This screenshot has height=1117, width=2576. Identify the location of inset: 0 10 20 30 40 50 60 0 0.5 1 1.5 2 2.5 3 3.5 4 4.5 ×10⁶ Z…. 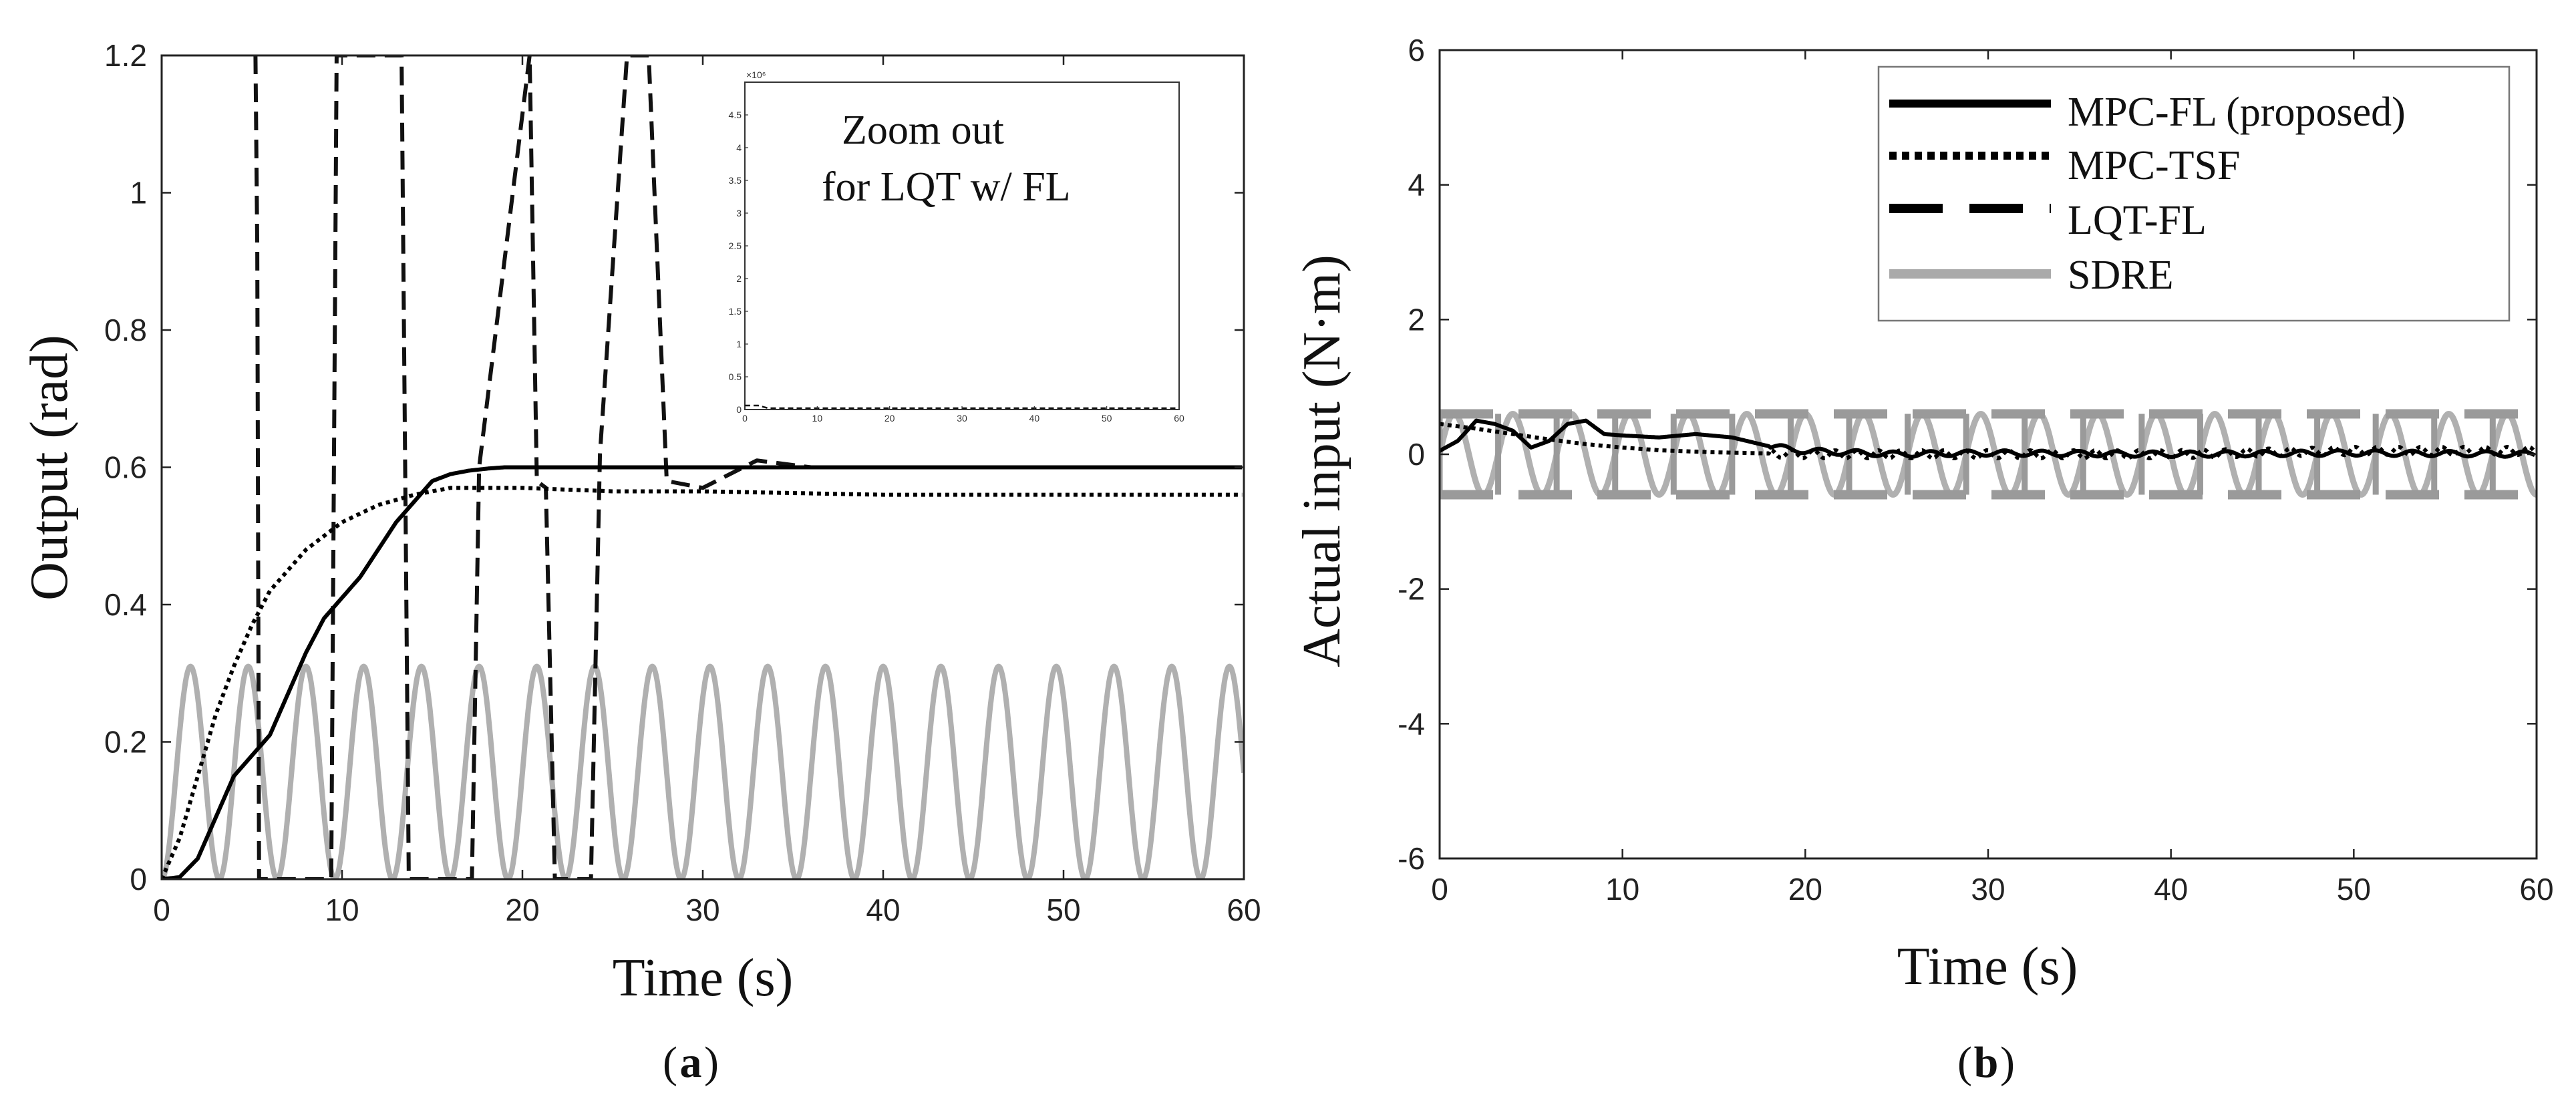
(956, 246).